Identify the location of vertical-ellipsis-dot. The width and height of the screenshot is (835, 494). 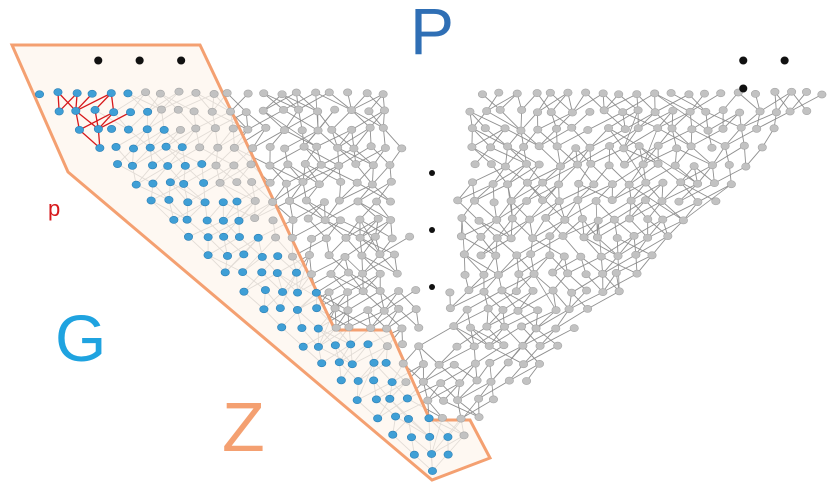
(432, 287).